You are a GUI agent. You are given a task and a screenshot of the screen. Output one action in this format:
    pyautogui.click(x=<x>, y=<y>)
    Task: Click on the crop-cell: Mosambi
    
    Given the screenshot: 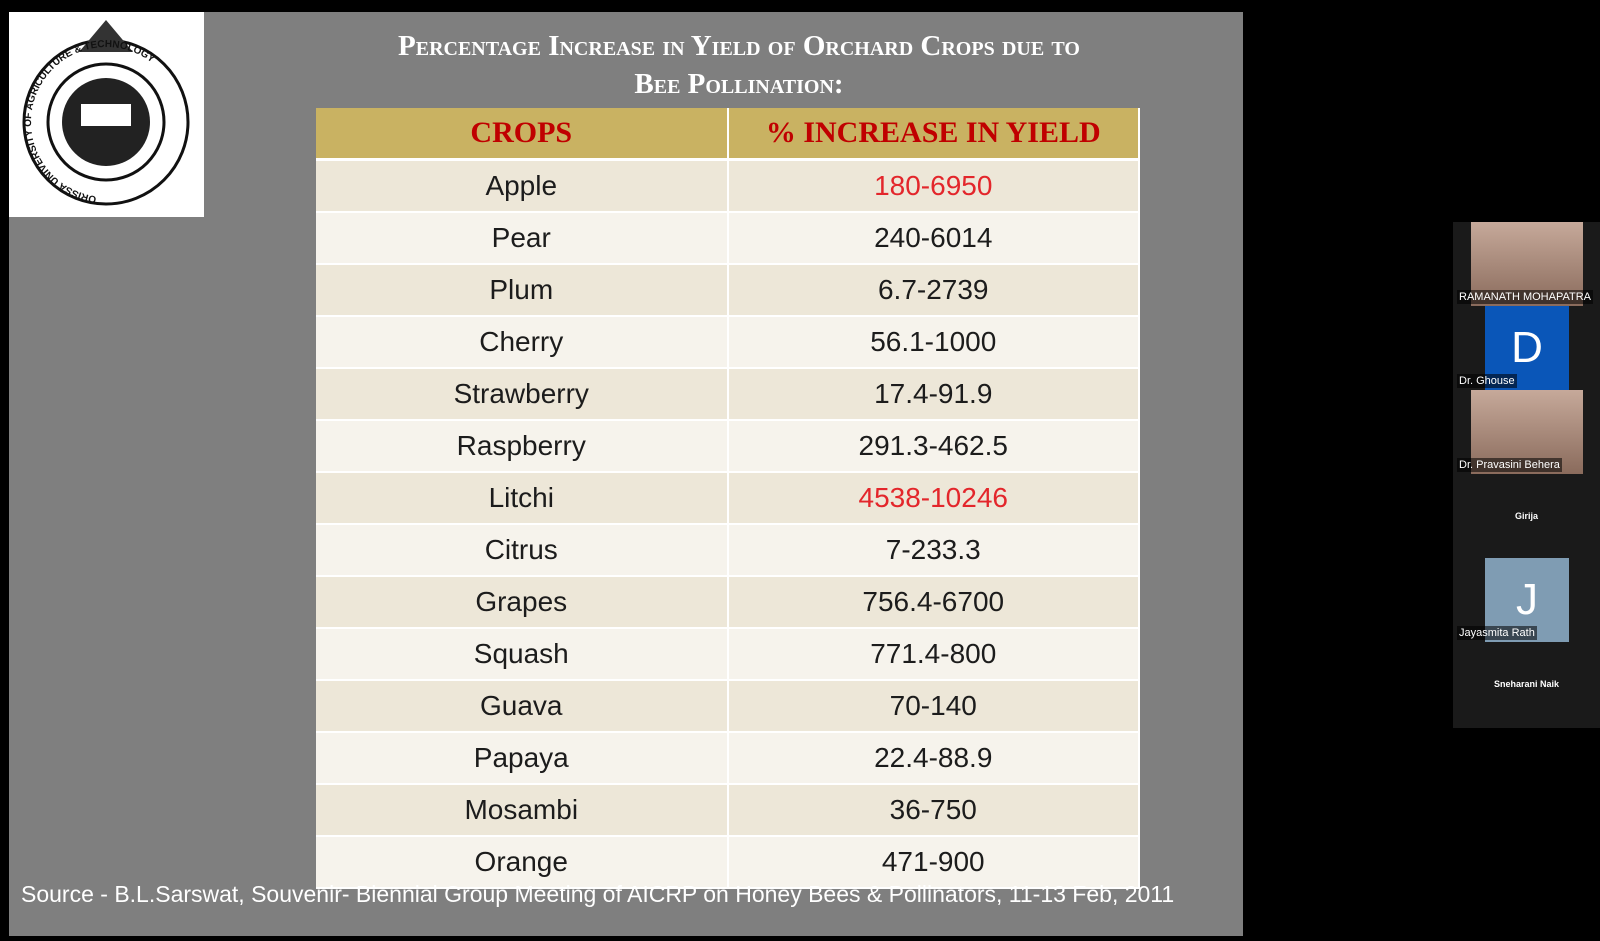 What is the action you would take?
    pyautogui.click(x=522, y=810)
    